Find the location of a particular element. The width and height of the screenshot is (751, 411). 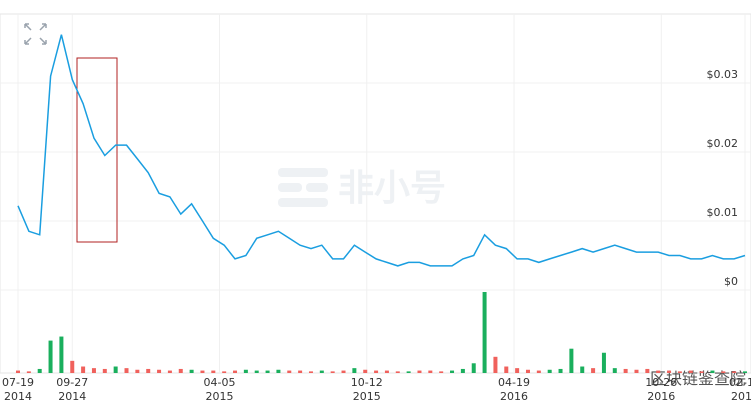

y-tick-label: $0.02 is located at coordinates (723, 143).